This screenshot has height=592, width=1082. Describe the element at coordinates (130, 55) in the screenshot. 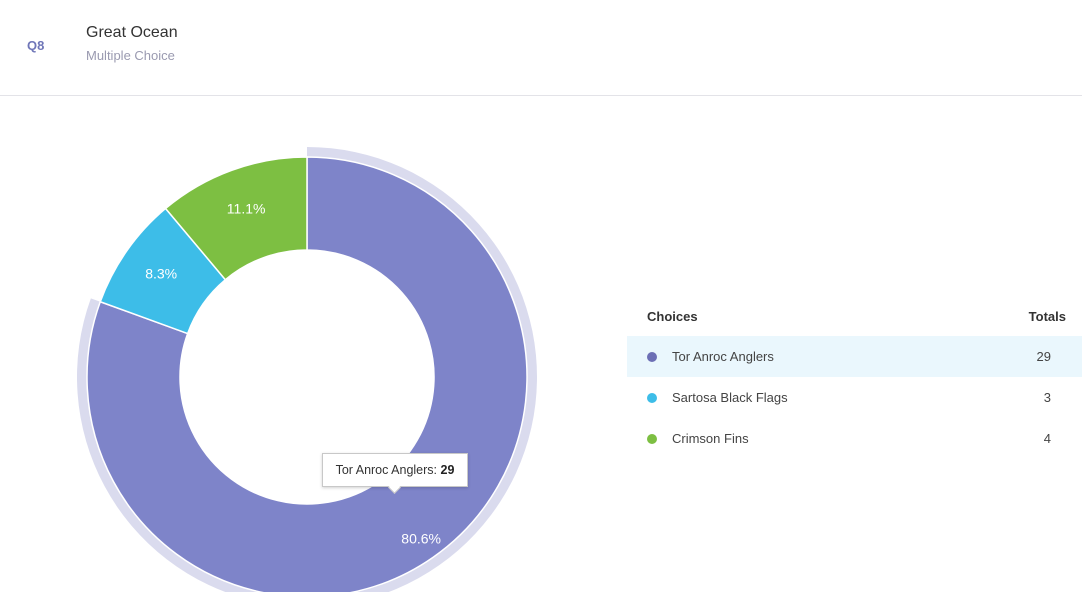

I see `question-type: Multiple Choice` at that location.